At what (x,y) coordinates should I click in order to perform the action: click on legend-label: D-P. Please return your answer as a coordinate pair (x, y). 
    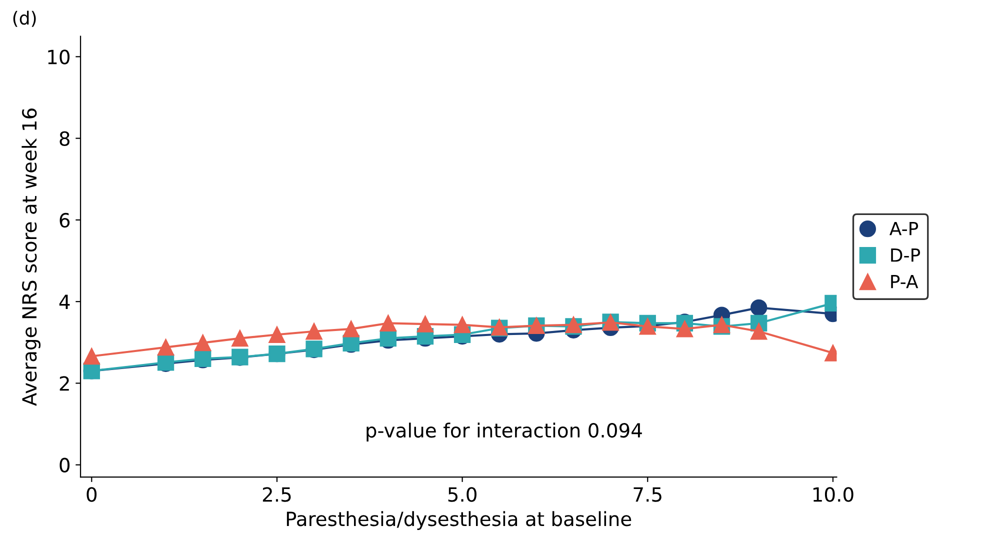
    Looking at the image, I should click on (905, 255).